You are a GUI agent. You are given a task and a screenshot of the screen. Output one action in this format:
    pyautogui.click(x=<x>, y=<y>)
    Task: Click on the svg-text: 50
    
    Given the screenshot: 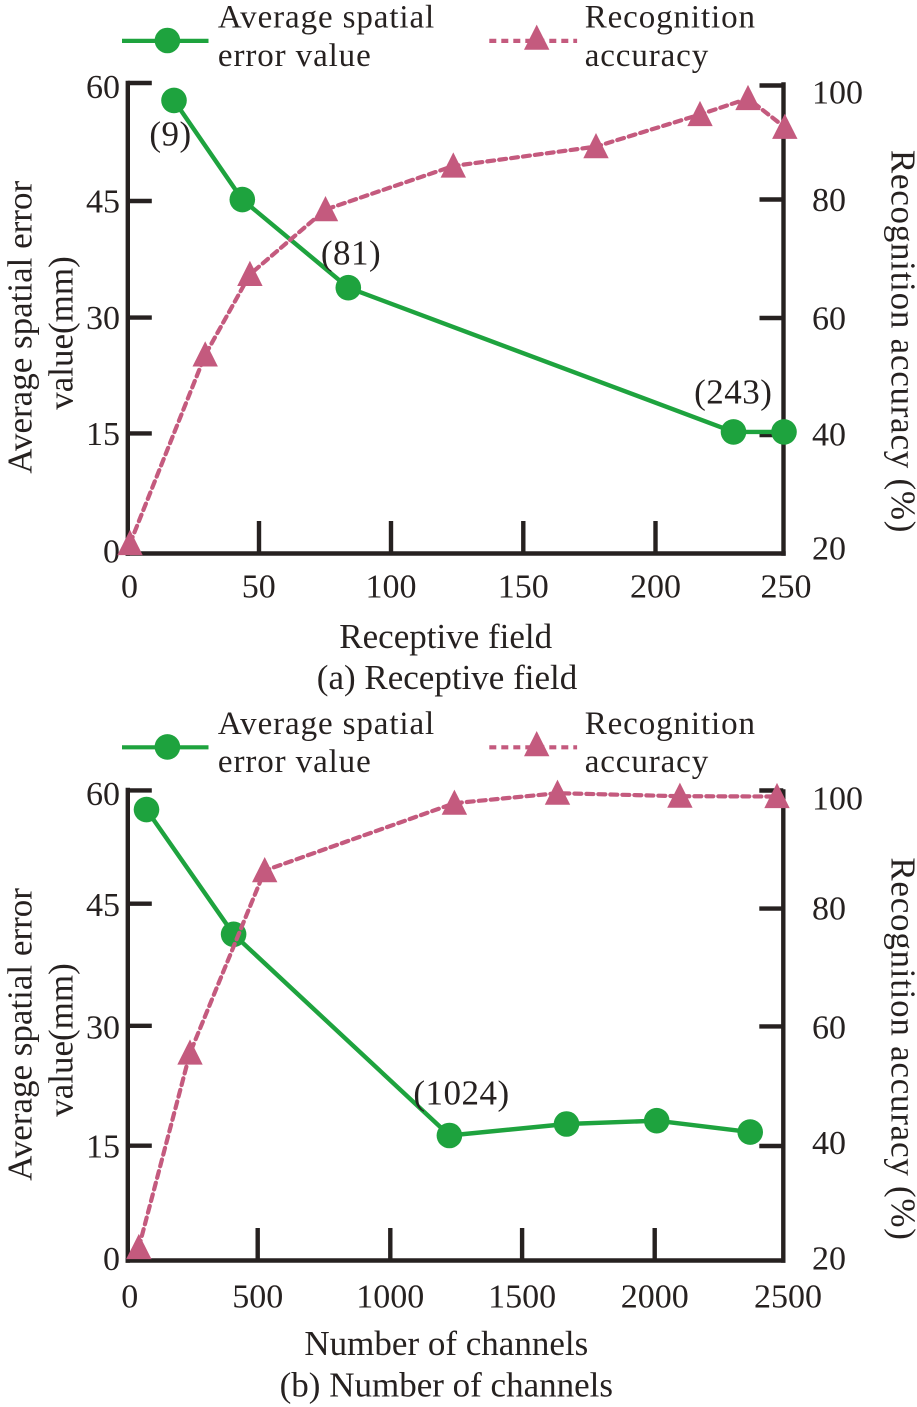 What is the action you would take?
    pyautogui.click(x=259, y=587)
    